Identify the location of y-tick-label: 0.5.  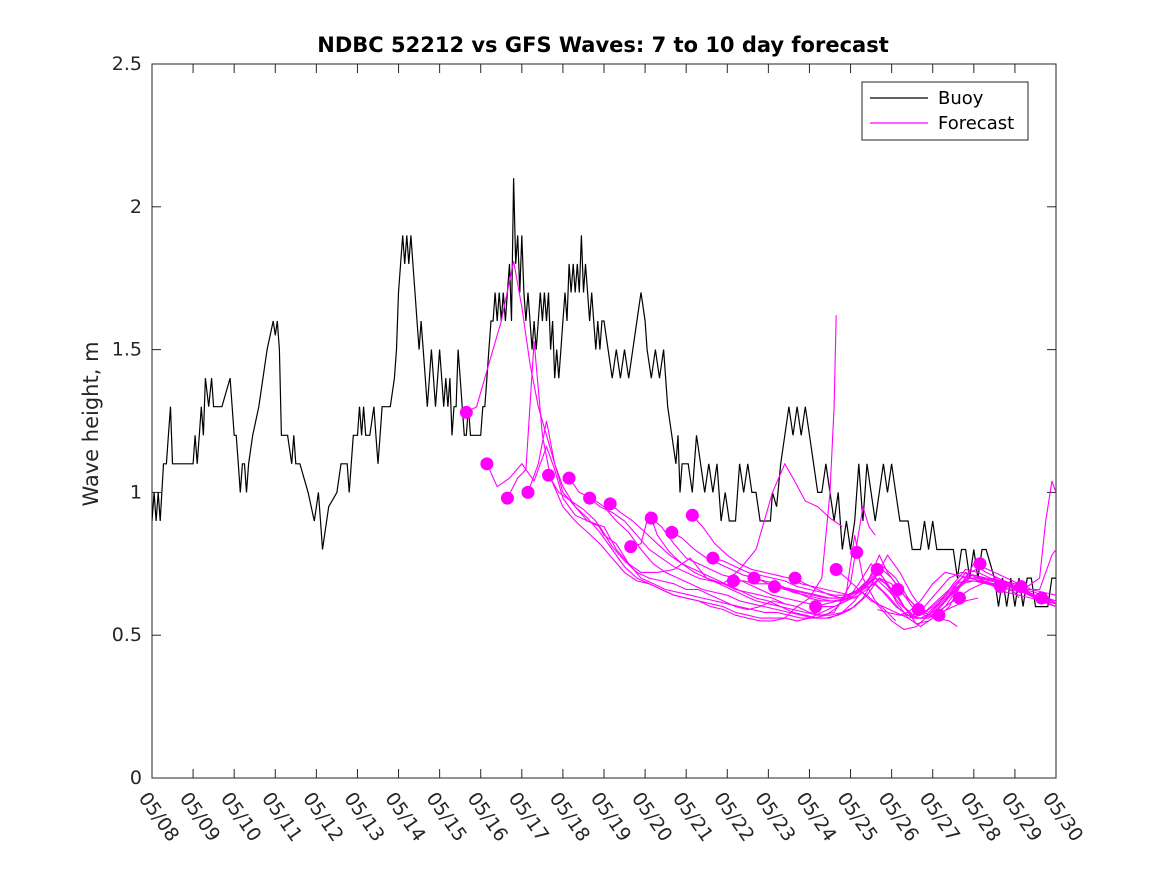
(127, 635).